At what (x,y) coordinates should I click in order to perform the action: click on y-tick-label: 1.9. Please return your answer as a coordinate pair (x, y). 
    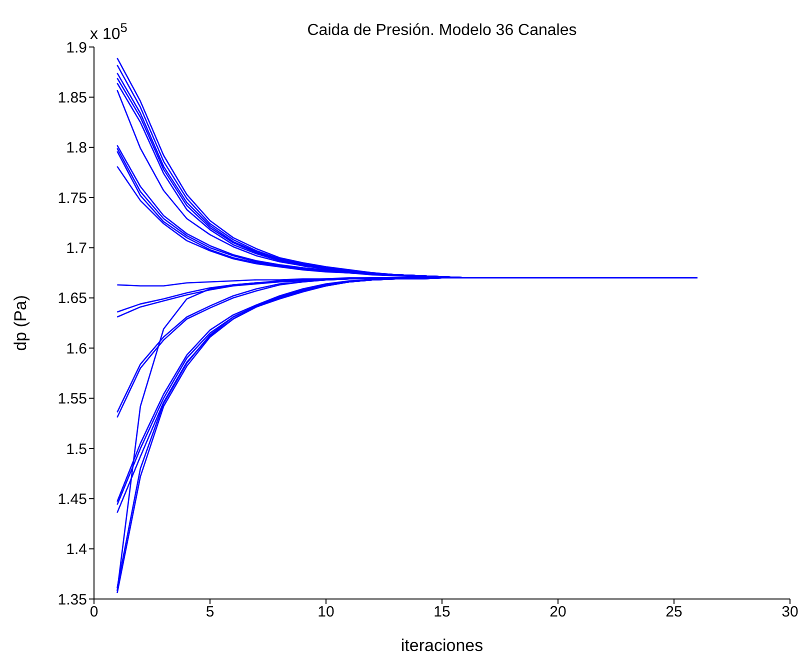
    Looking at the image, I should click on (76, 47).